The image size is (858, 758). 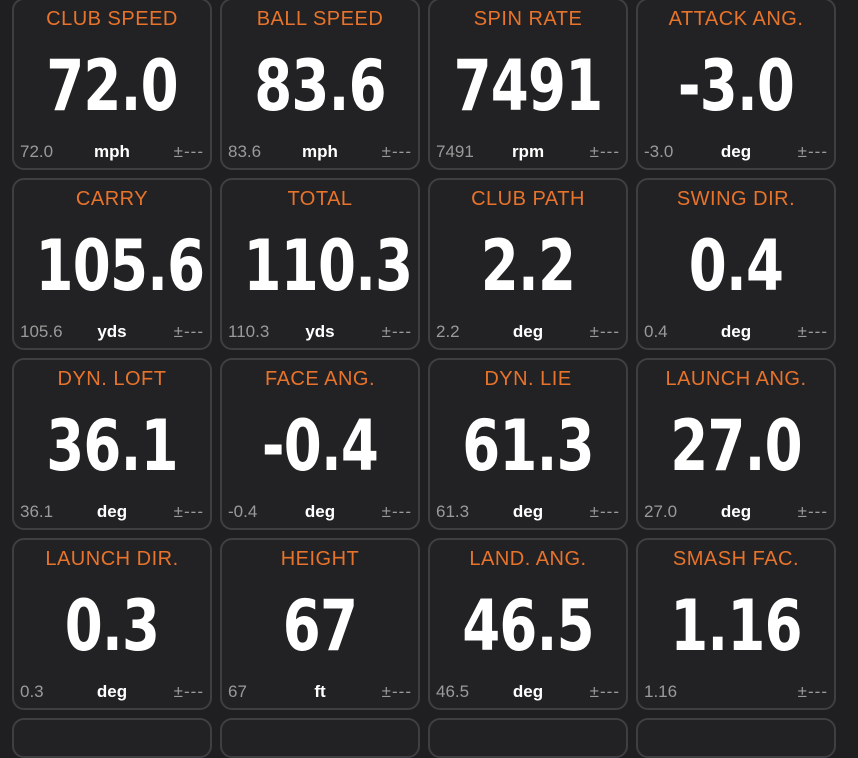 I want to click on metric-unit: yds, so click(x=320, y=331).